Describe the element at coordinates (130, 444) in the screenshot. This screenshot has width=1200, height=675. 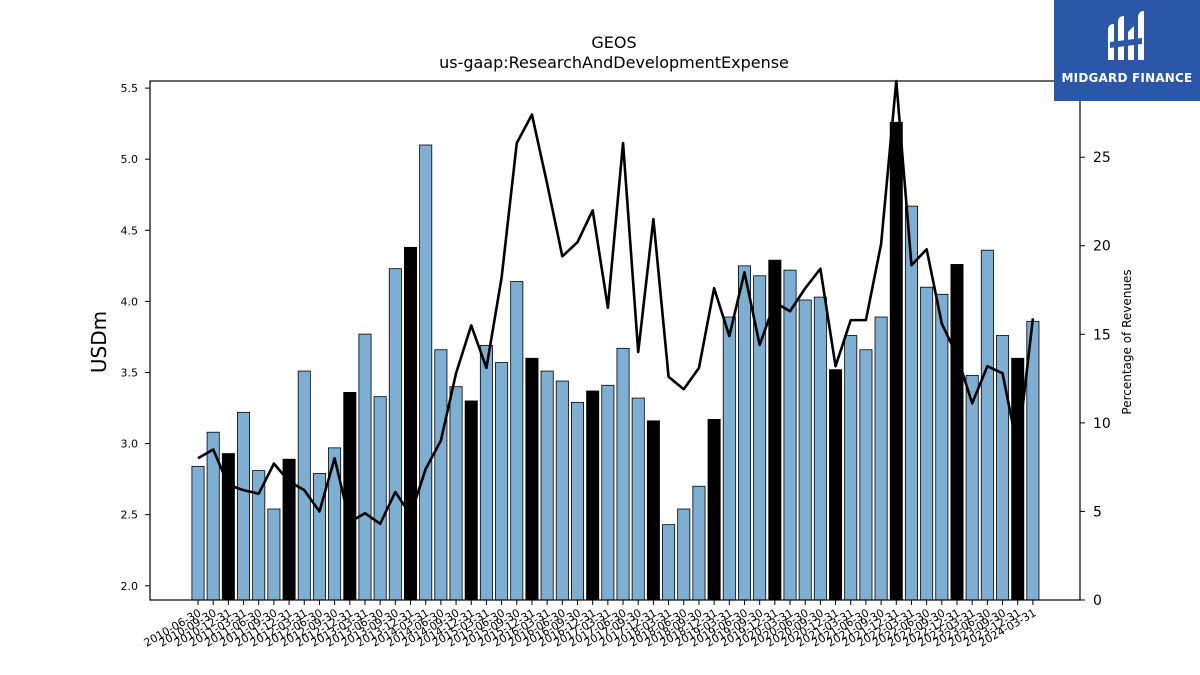
I see `y-tick-label: 3.0` at that location.